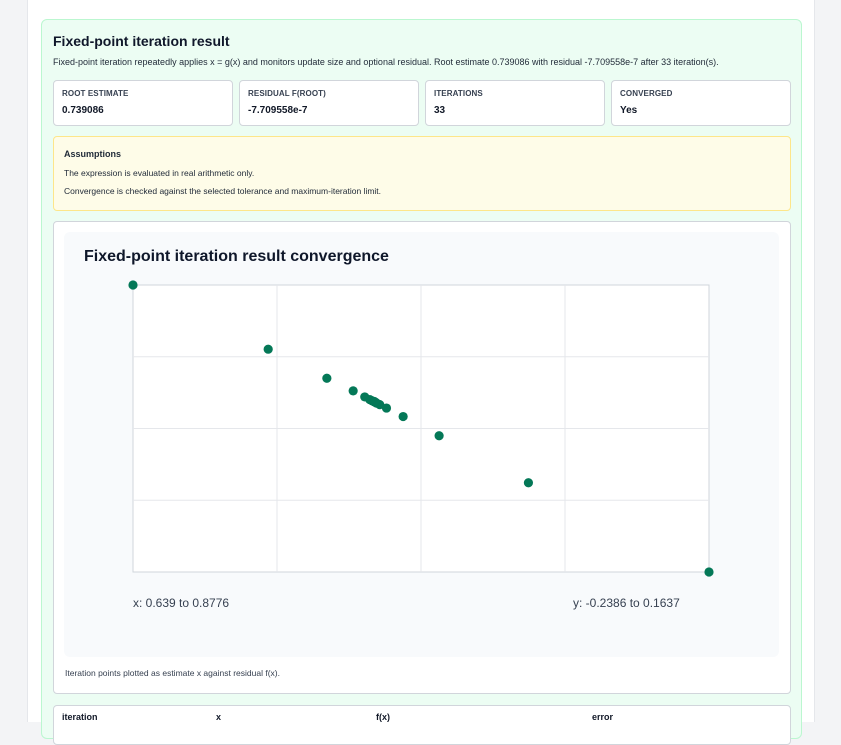  Describe the element at coordinates (422, 725) in the screenshot. I see `iteration-table-header: iteration x f(x) error` at that location.